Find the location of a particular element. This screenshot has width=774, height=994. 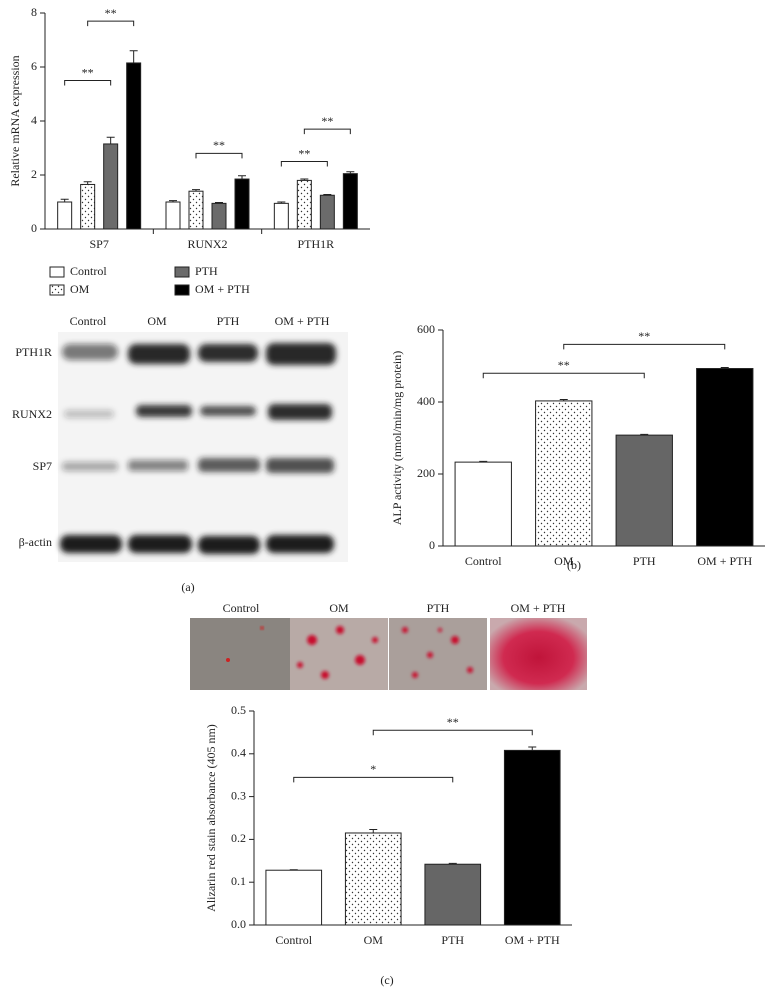

y-tick-label: 8 is located at coordinates (34, 12).